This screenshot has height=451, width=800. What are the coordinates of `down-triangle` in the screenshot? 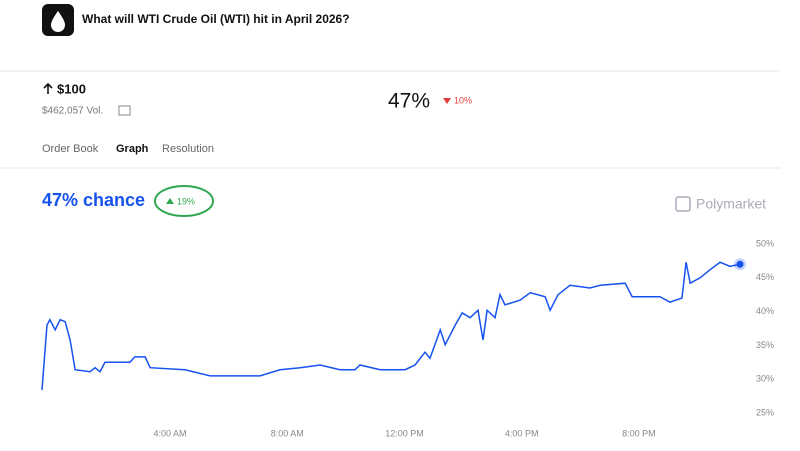 It's located at (447, 101).